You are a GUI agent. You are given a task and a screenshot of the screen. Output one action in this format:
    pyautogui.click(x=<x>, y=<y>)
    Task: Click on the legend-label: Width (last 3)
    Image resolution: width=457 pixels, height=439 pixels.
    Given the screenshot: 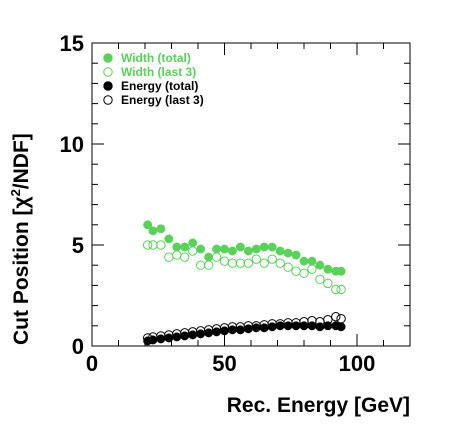 What is the action you would take?
    pyautogui.click(x=158, y=72)
    